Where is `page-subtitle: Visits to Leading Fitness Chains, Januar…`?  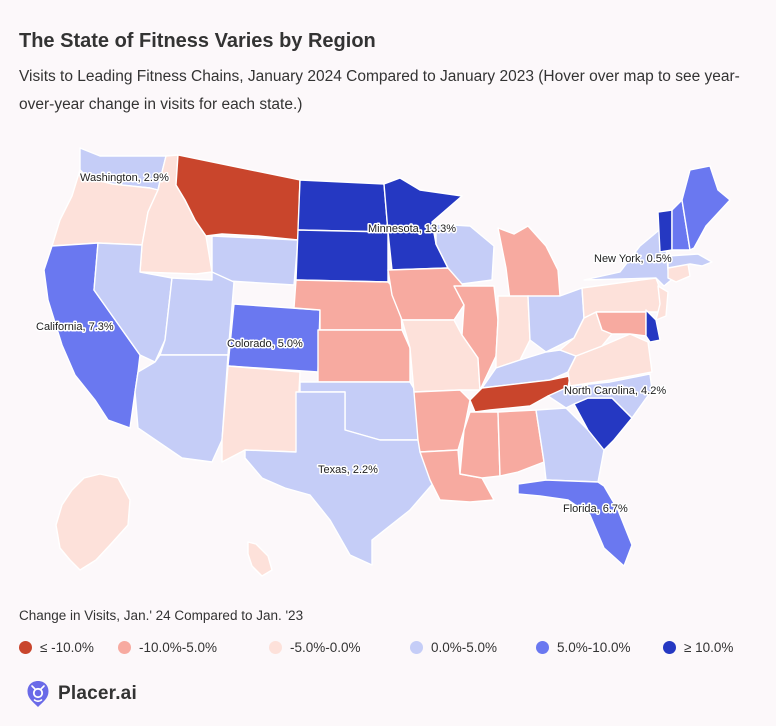 page-subtitle: Visits to Leading Fitness Chains, Januar… is located at coordinates (379, 90).